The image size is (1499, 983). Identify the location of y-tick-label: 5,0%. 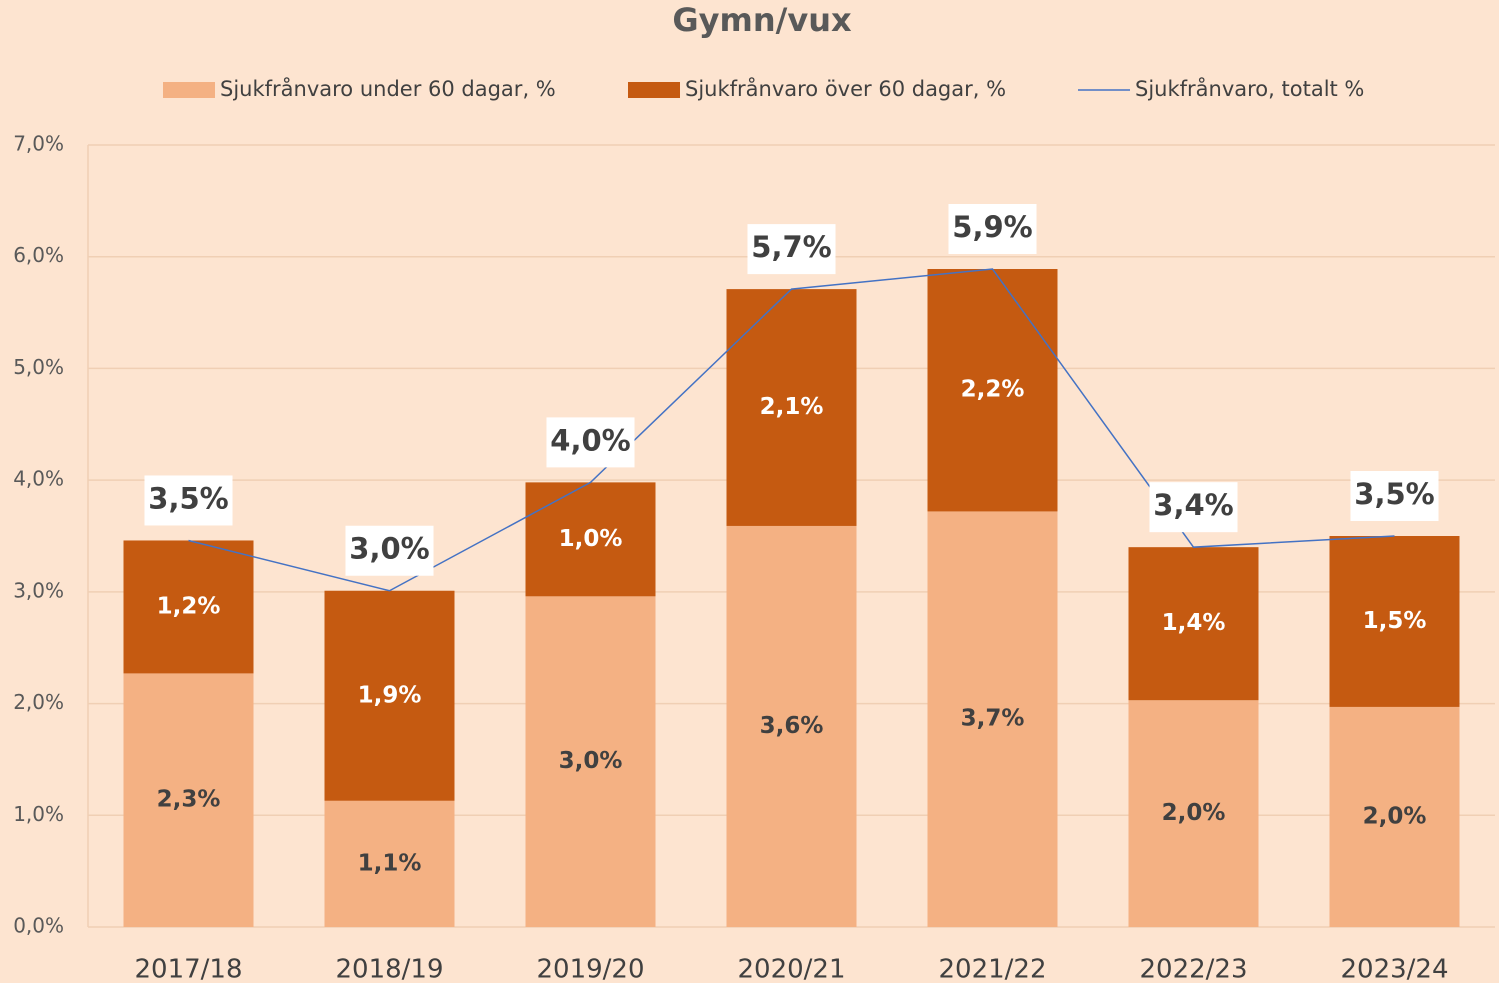
(38, 367).